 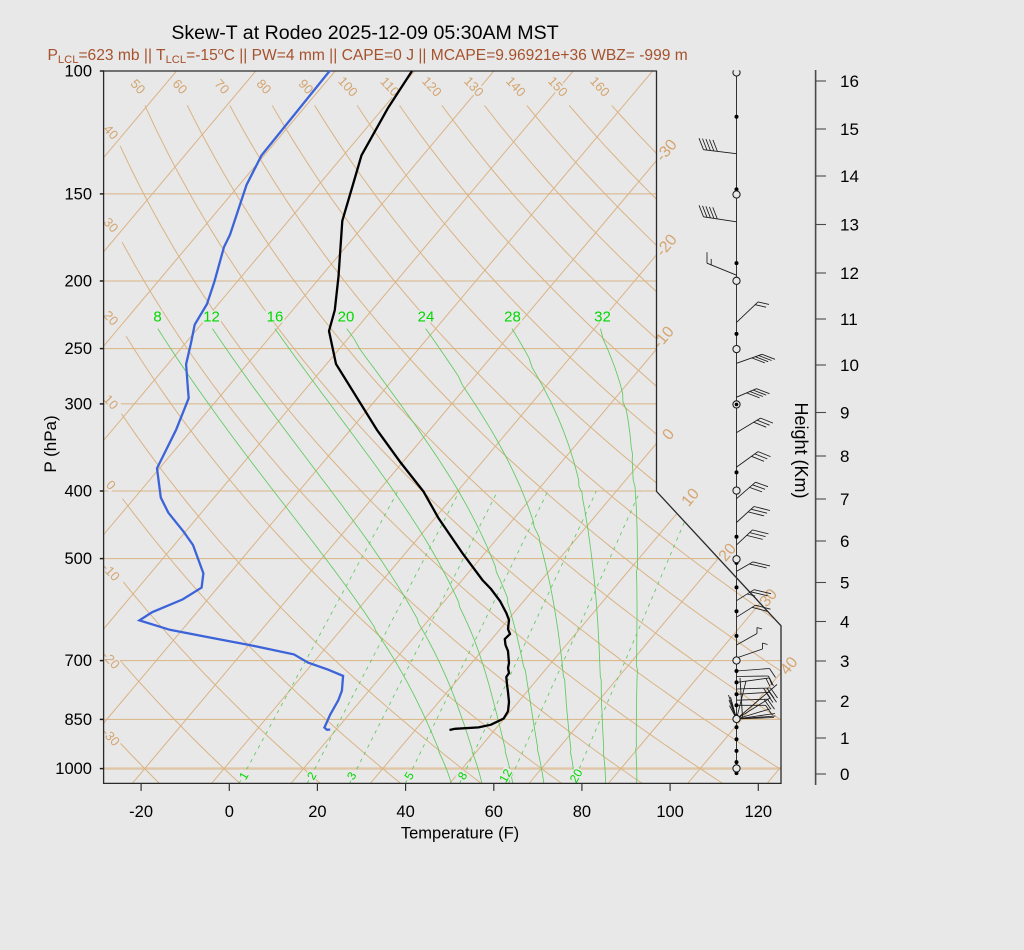 What do you see at coordinates (602, 317) in the screenshot?
I see `svg-text: 32` at bounding box center [602, 317].